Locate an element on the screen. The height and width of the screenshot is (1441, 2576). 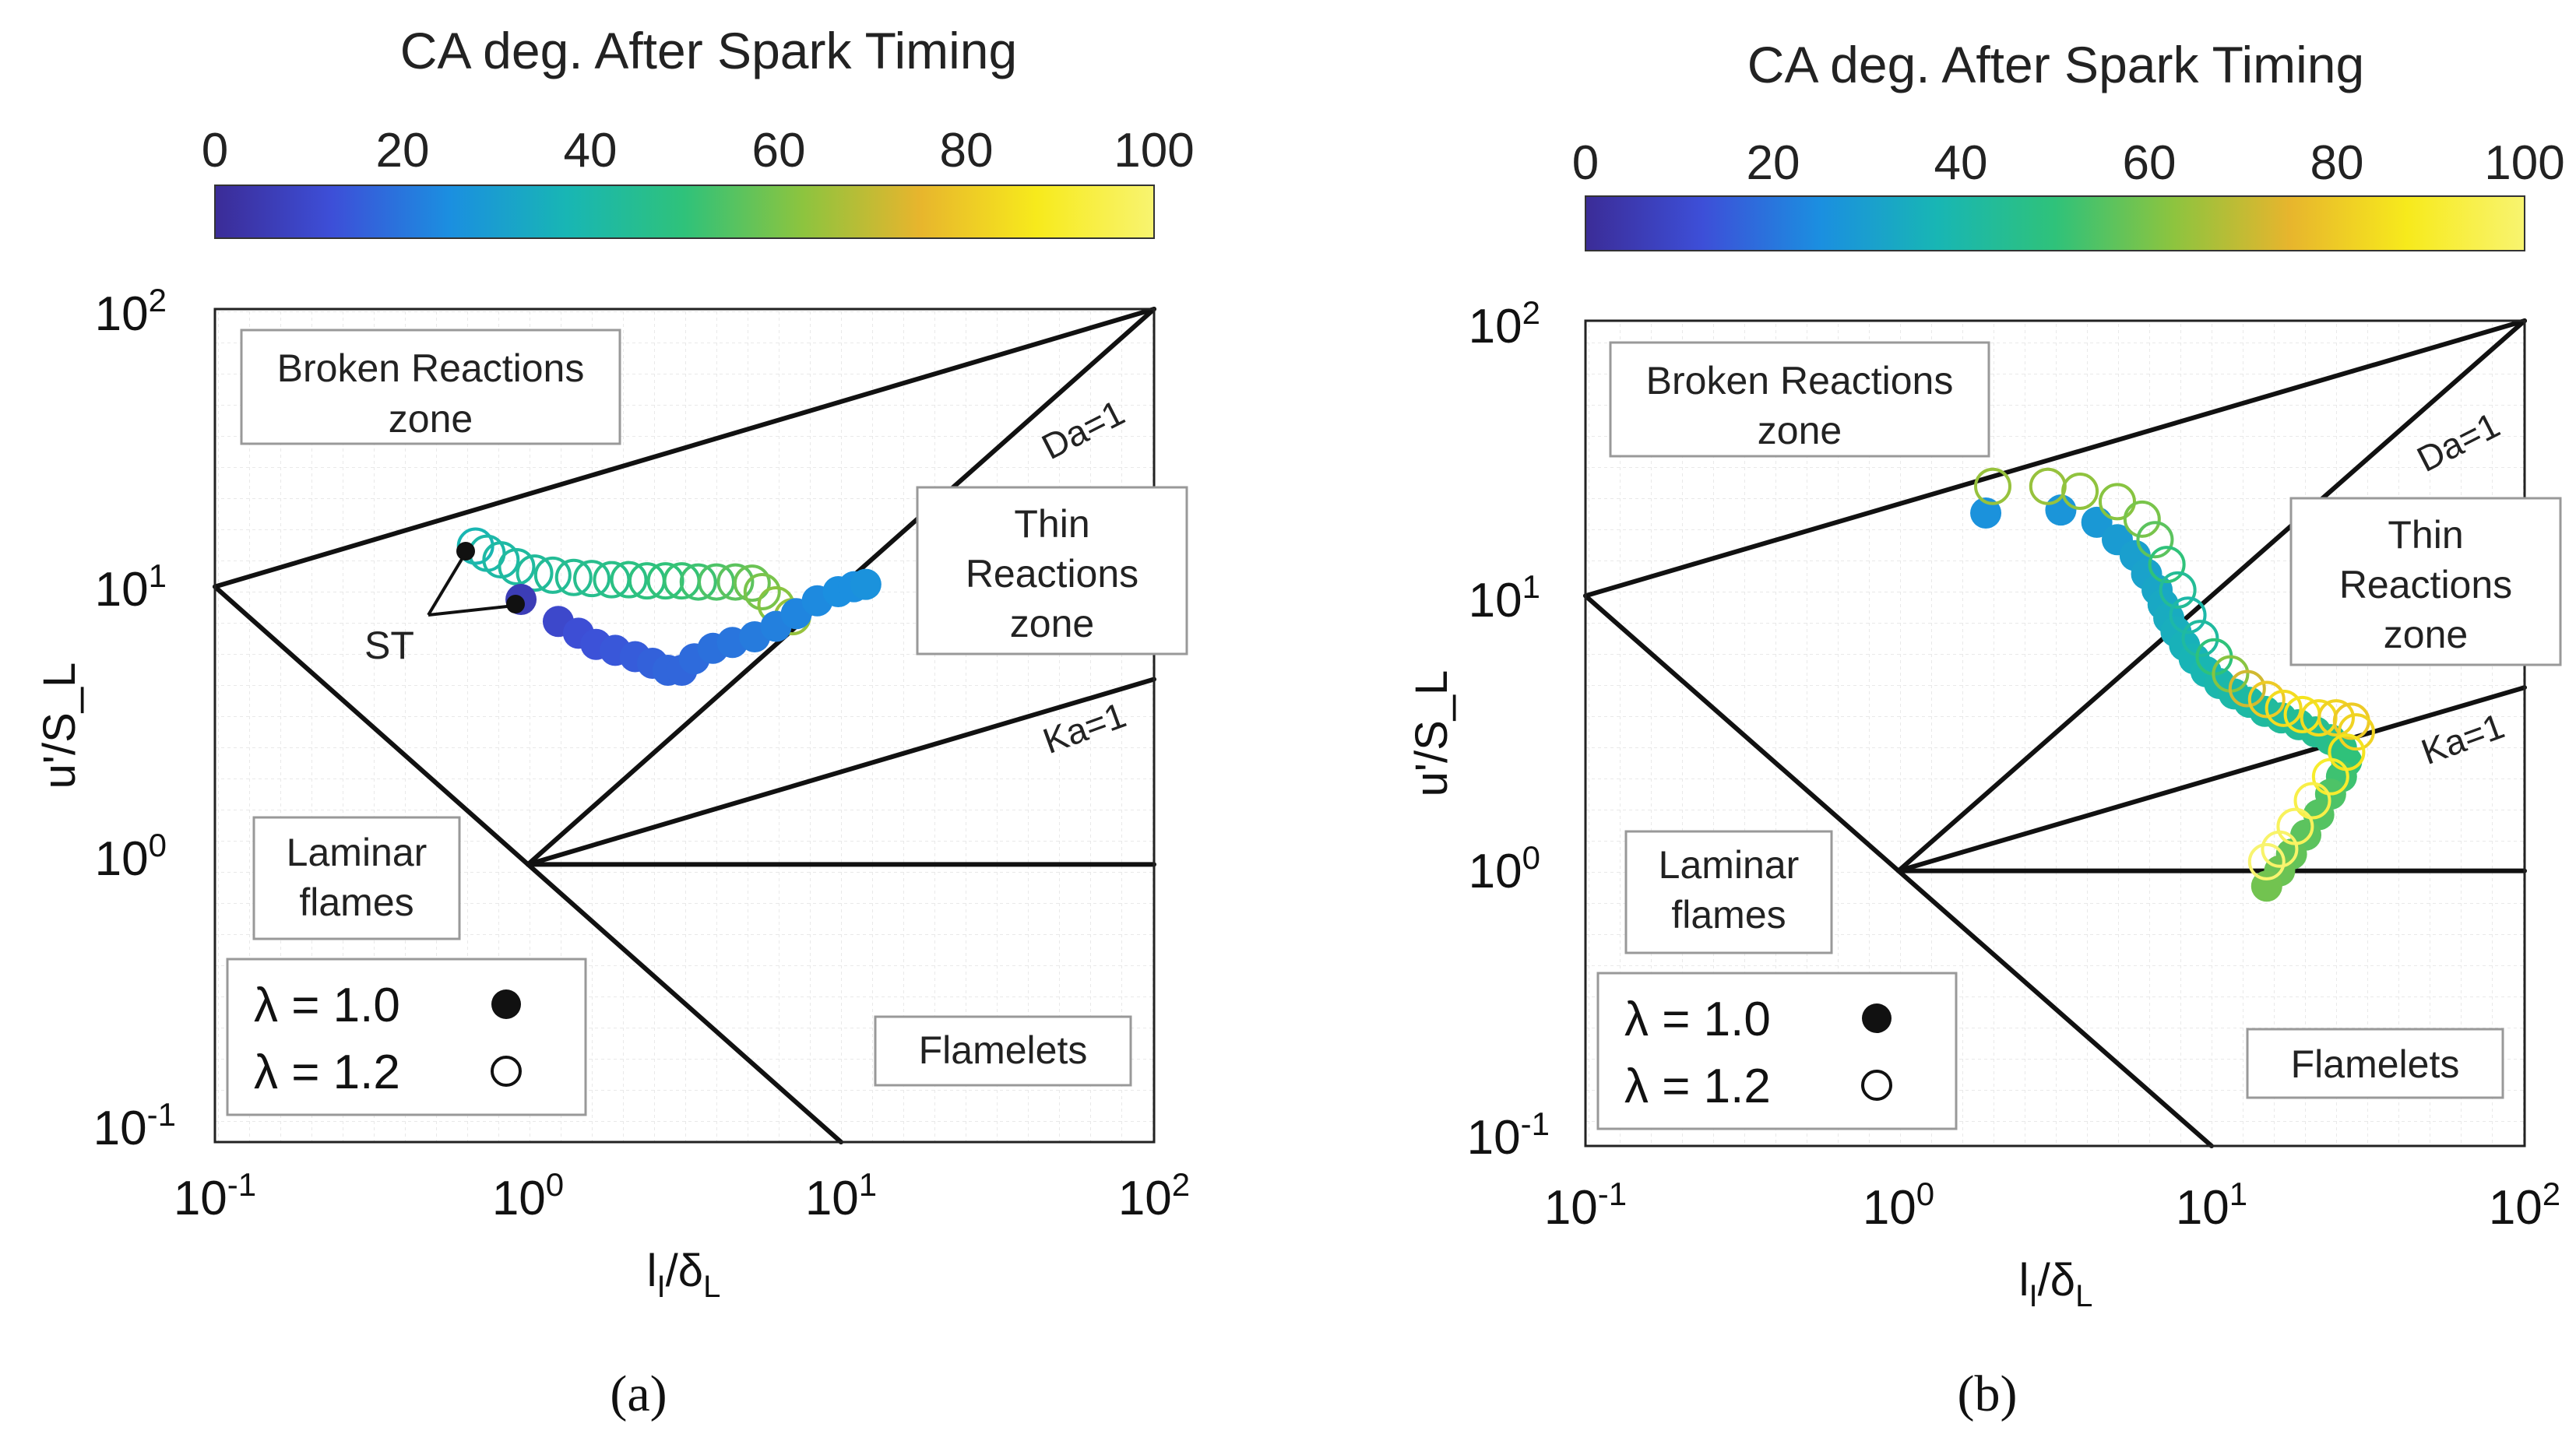
legend: λ = 1.0 λ = 1.2 is located at coordinates (406, 1037).